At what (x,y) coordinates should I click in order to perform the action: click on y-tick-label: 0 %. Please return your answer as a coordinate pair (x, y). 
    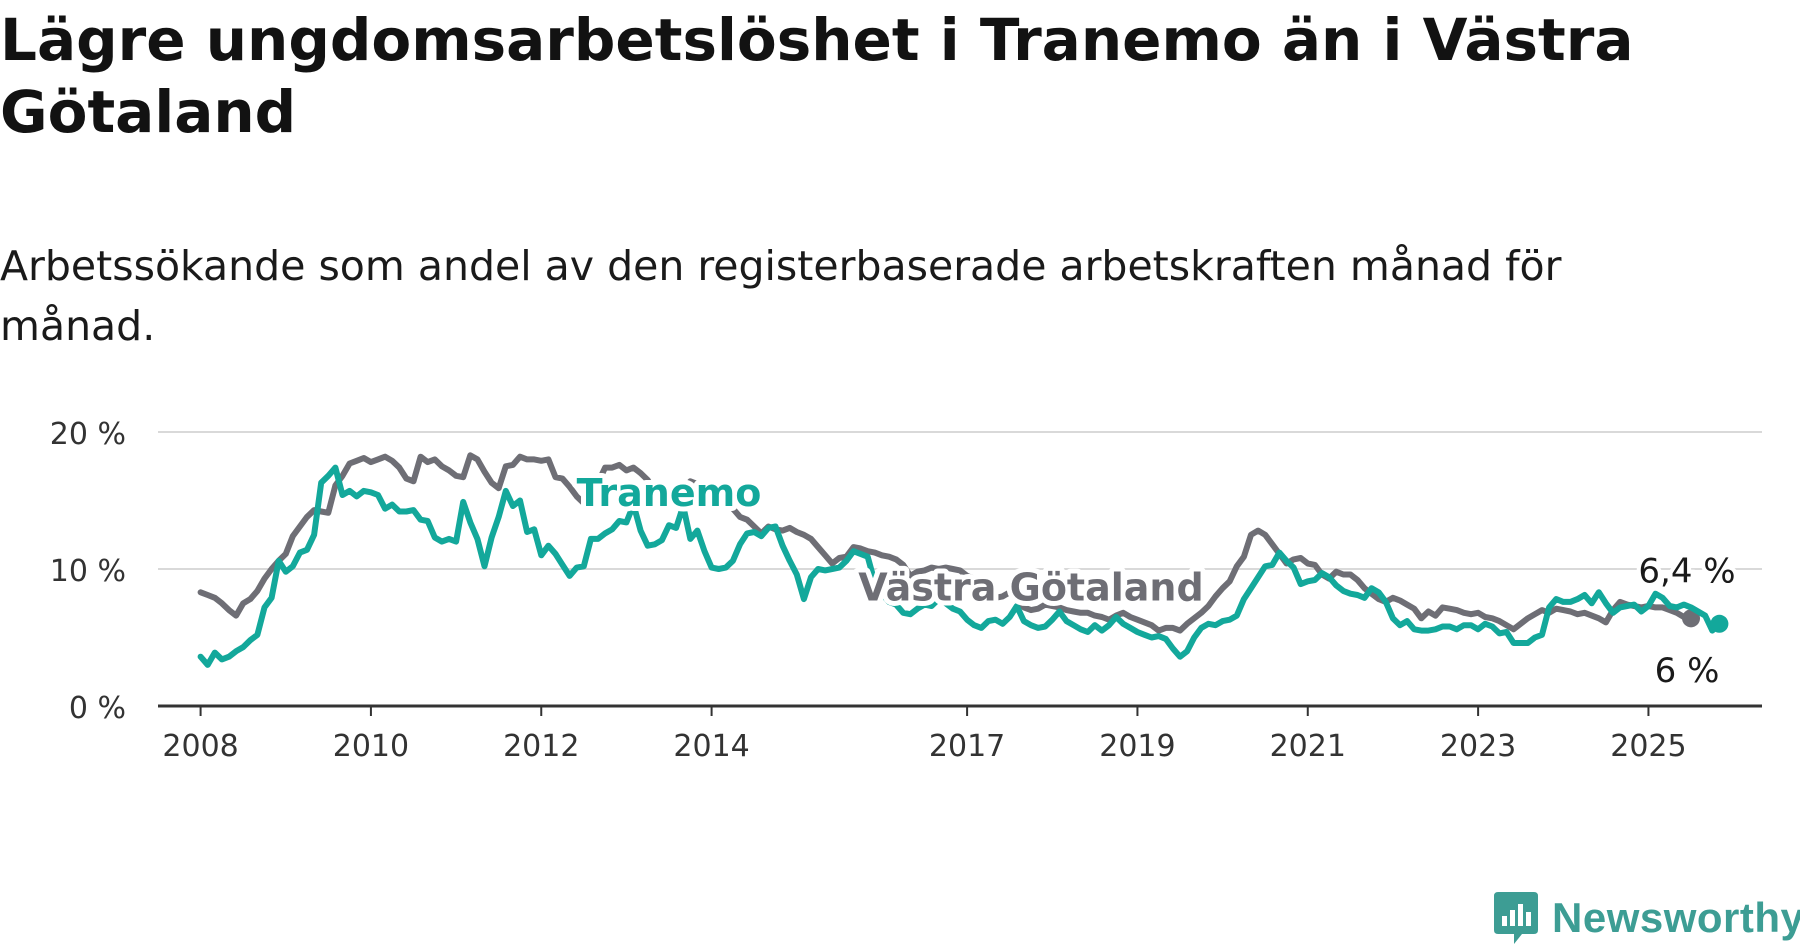
    Looking at the image, I should click on (97, 708).